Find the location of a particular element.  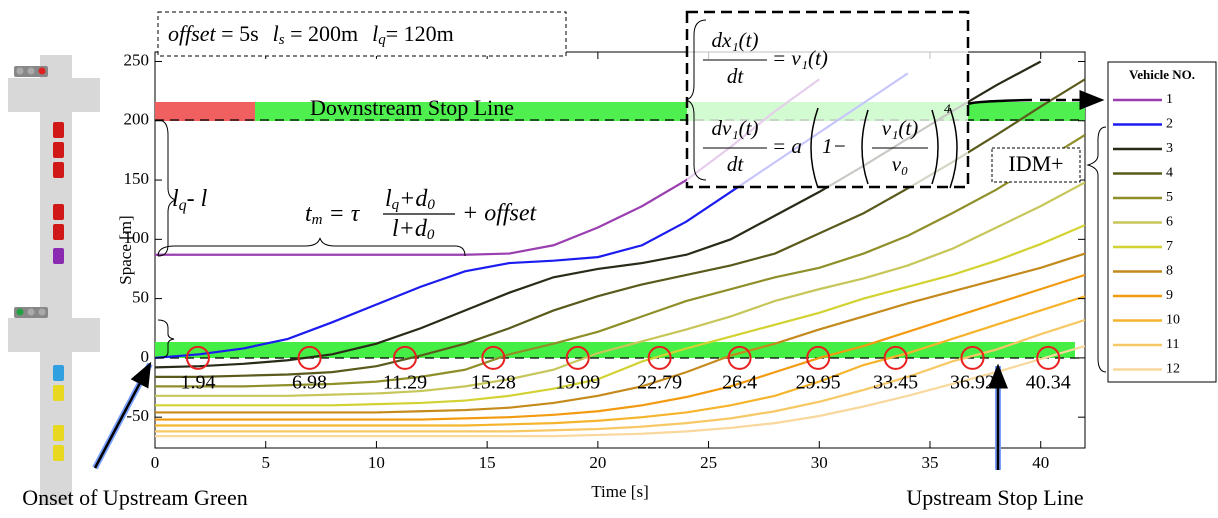

model-box is located at coordinates (1036, 165).